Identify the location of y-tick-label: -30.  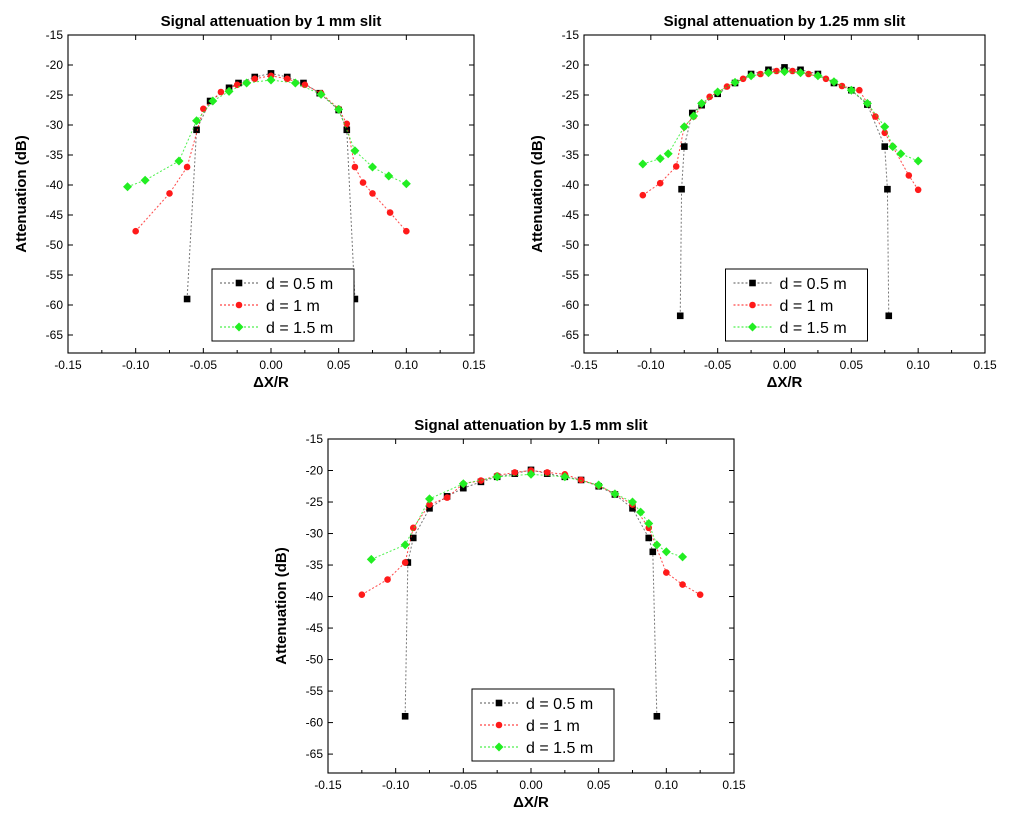
(55, 125).